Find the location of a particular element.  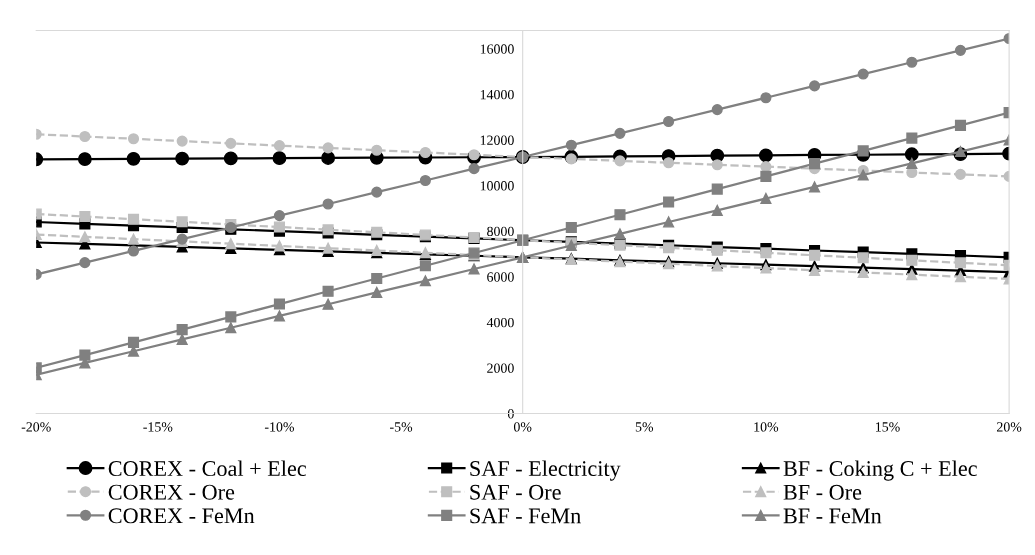

legend-label: COREX - Ore is located at coordinates (171, 492).